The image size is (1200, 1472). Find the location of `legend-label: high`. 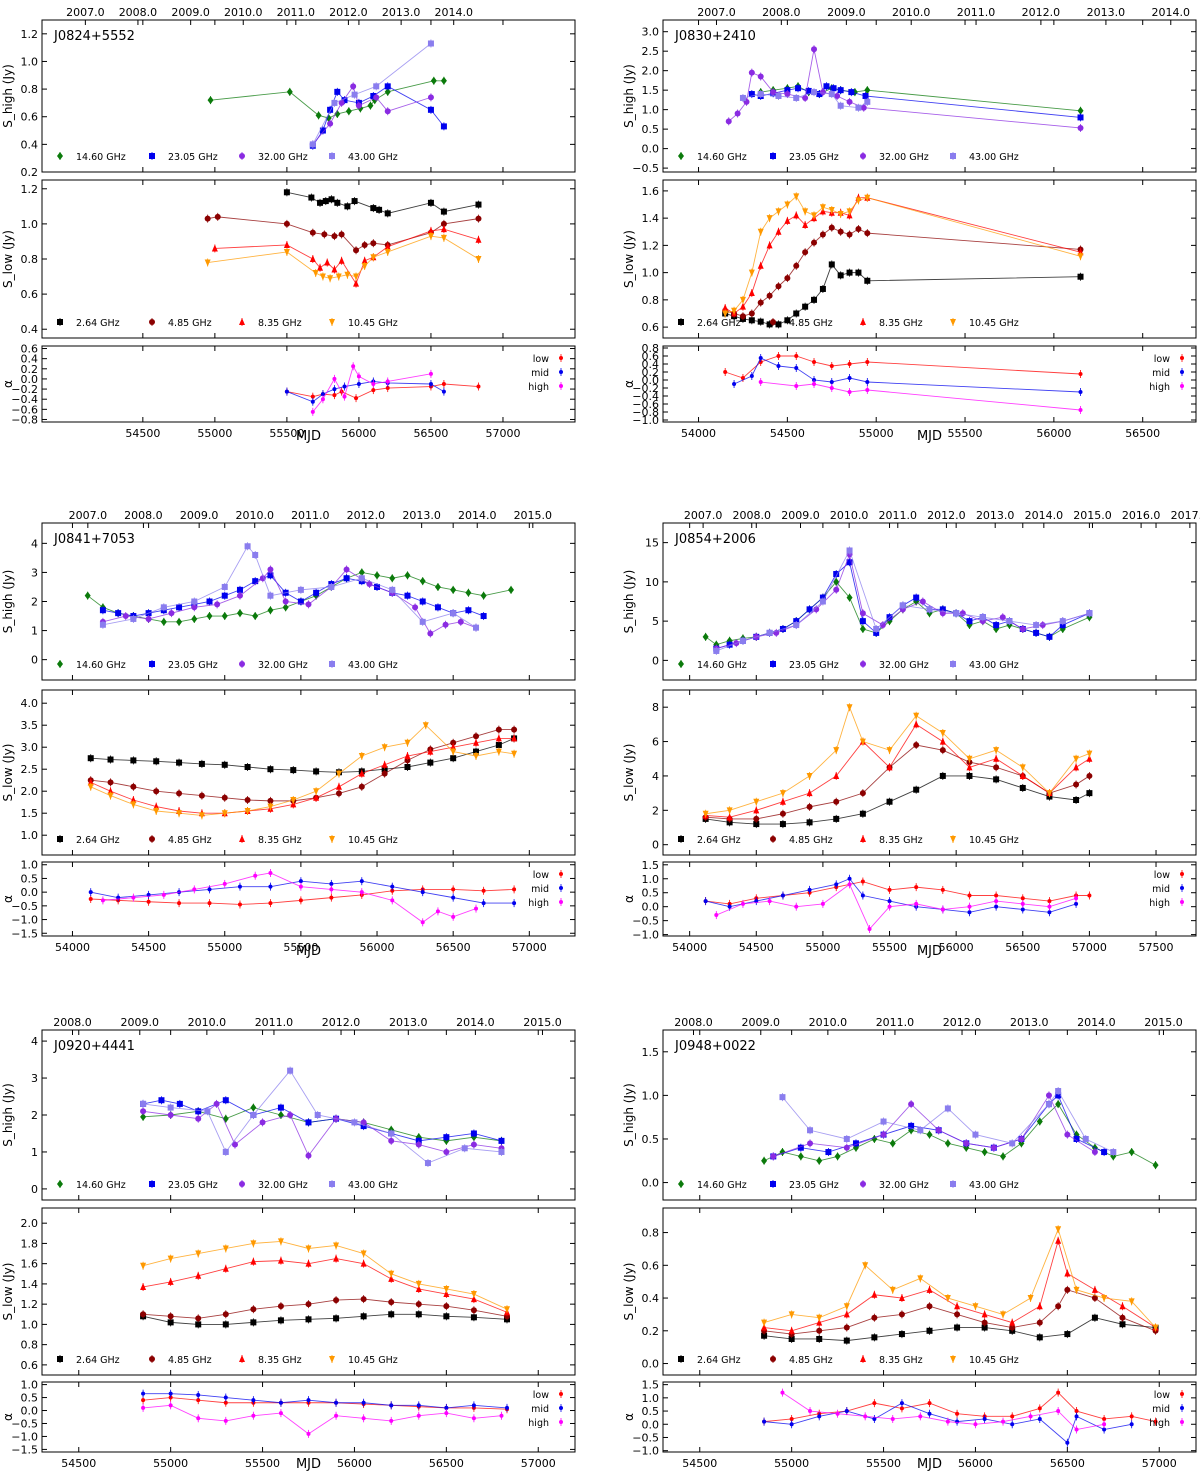

legend-label: high is located at coordinates (538, 1423).